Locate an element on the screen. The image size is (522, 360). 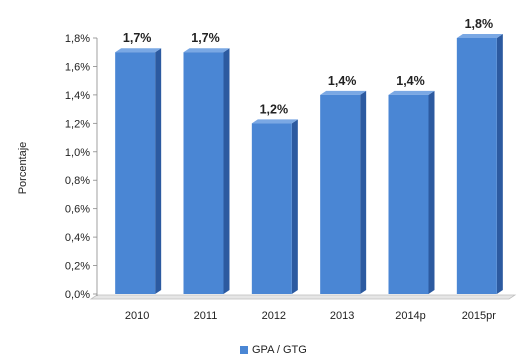
legend-swatch is located at coordinates (244, 350).